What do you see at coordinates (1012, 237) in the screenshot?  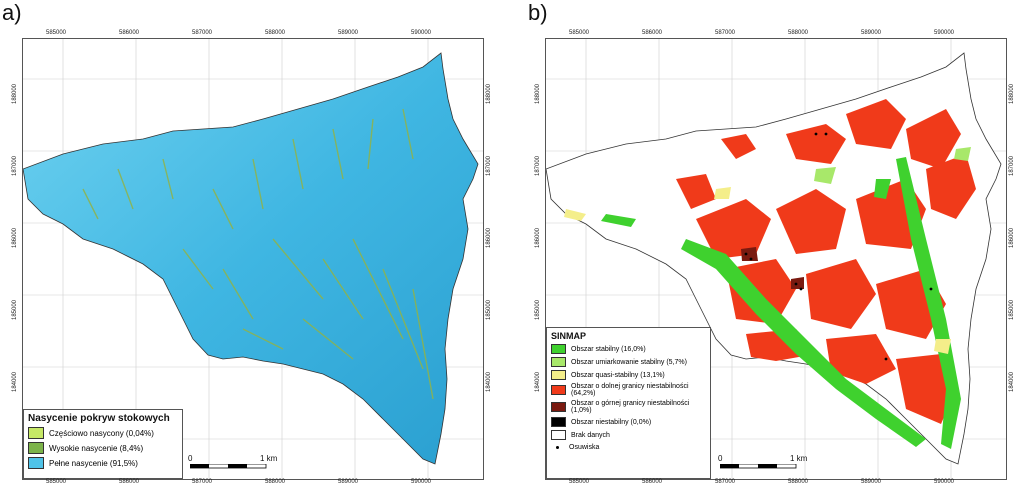 I see `b-ytick-right: 186000` at bounding box center [1012, 237].